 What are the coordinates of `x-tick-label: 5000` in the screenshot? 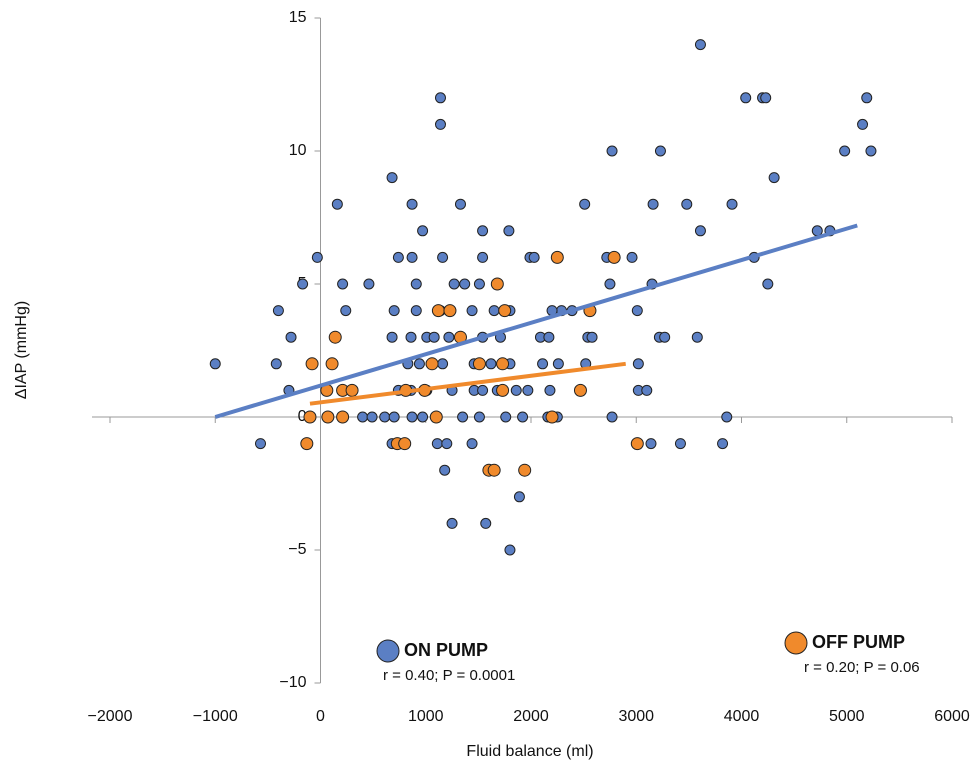 It's located at (847, 716).